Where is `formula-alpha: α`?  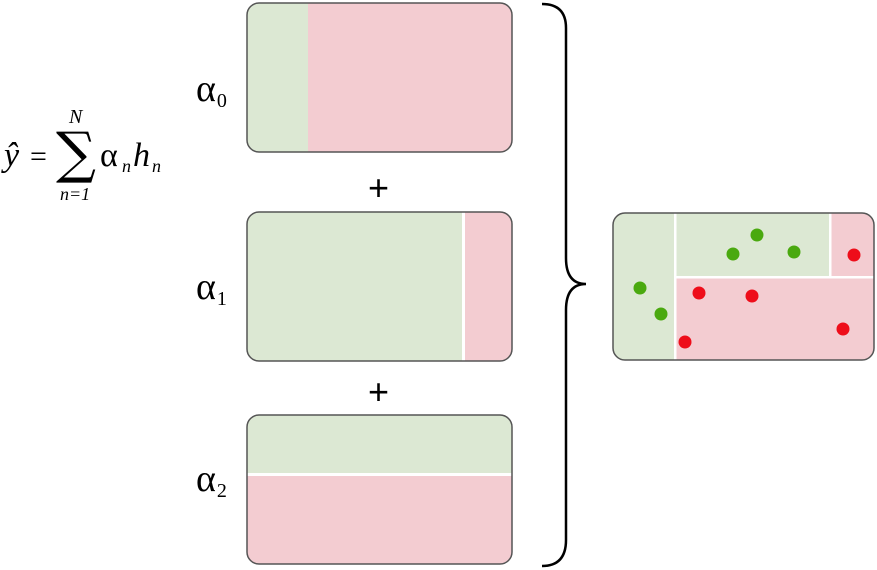 formula-alpha: α is located at coordinates (109, 155).